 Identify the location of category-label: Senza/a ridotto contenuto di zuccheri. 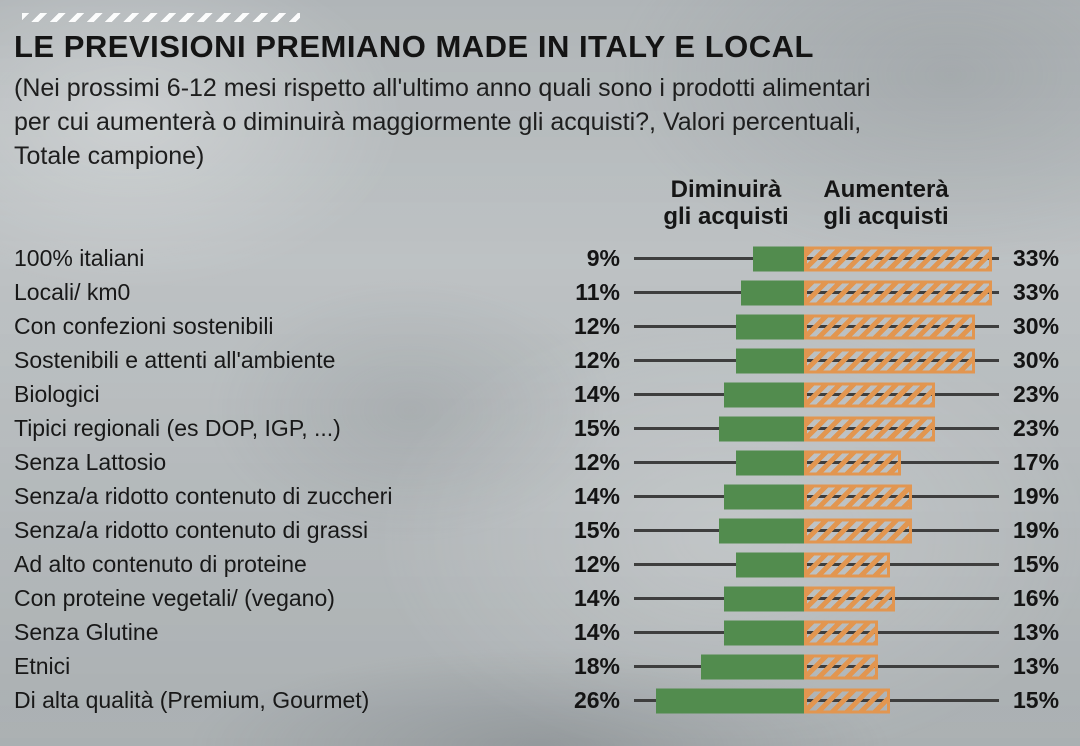
(203, 496).